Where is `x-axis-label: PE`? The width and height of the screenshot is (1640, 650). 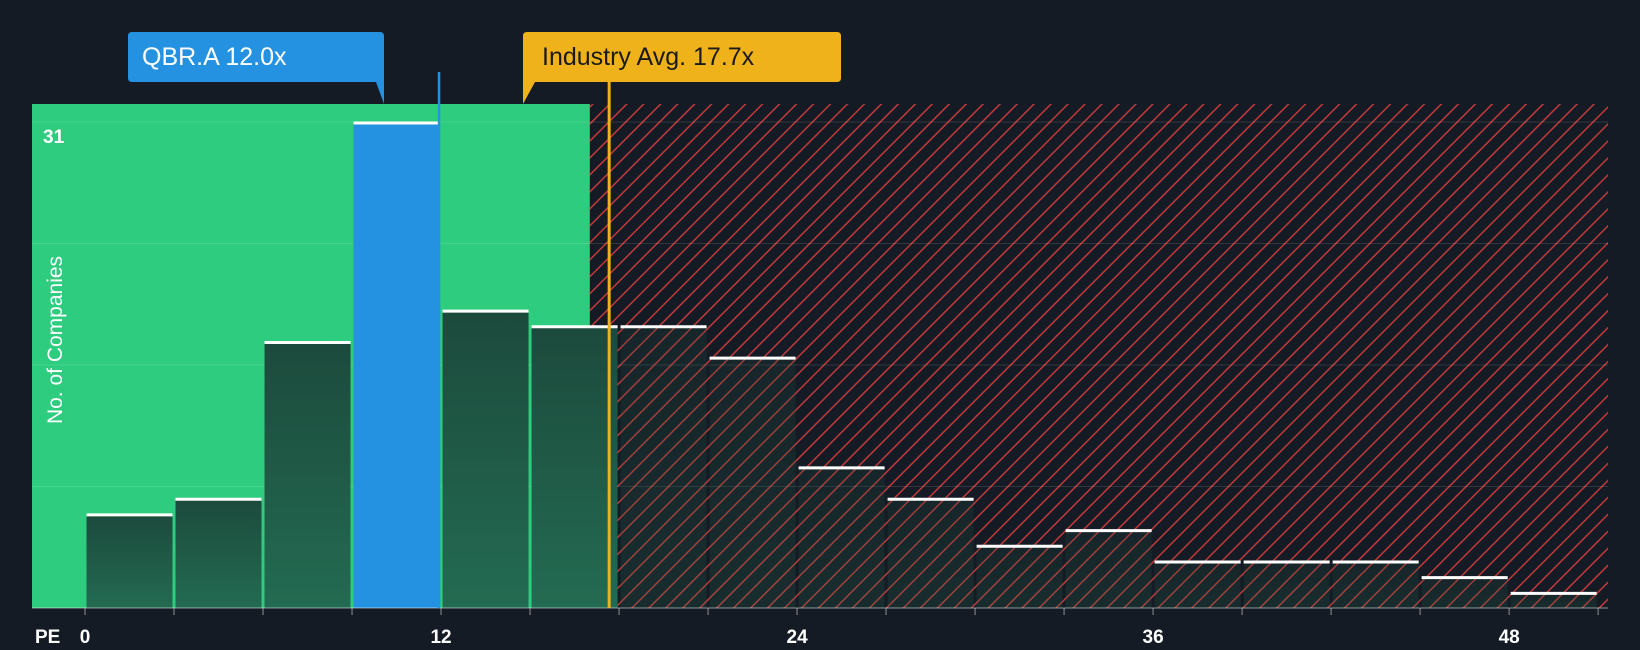 x-axis-label: PE is located at coordinates (47, 637).